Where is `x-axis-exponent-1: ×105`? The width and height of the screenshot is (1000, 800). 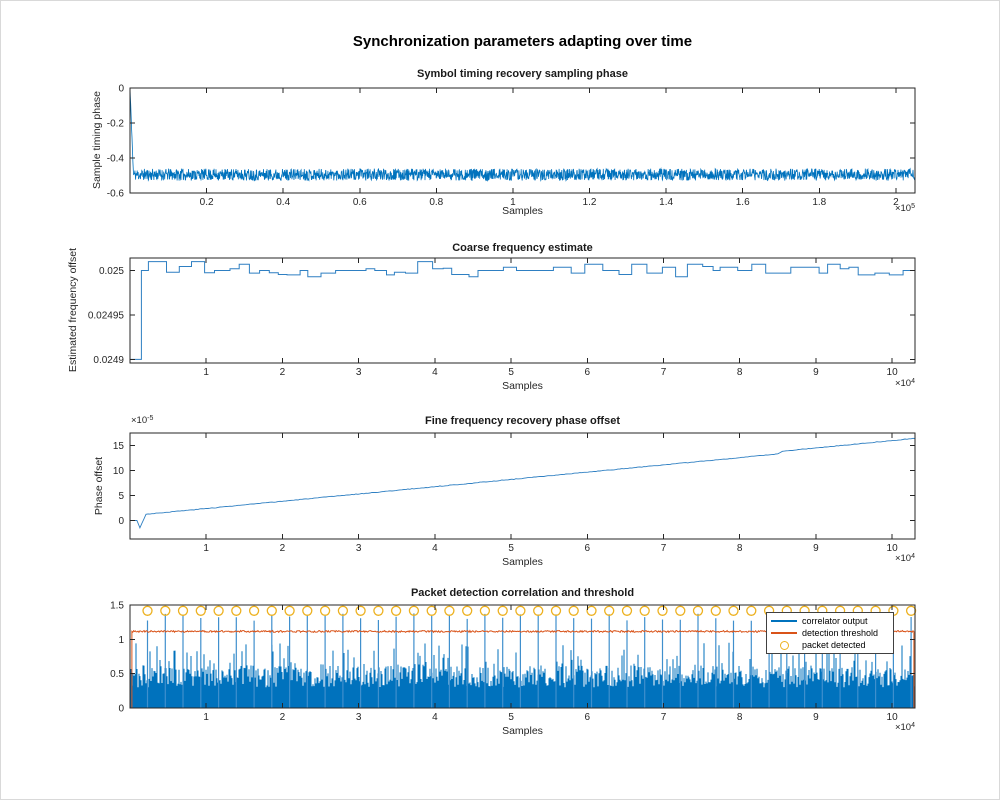
x-axis-exponent-1: ×105 is located at coordinates (522, 208).